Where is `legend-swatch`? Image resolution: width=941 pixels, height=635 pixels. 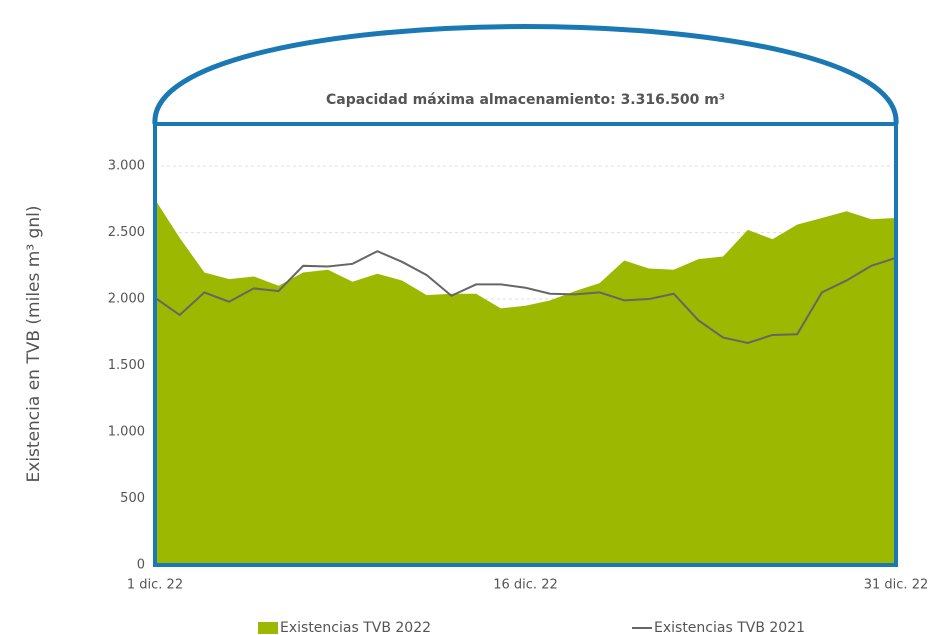
legend-swatch is located at coordinates (268, 628).